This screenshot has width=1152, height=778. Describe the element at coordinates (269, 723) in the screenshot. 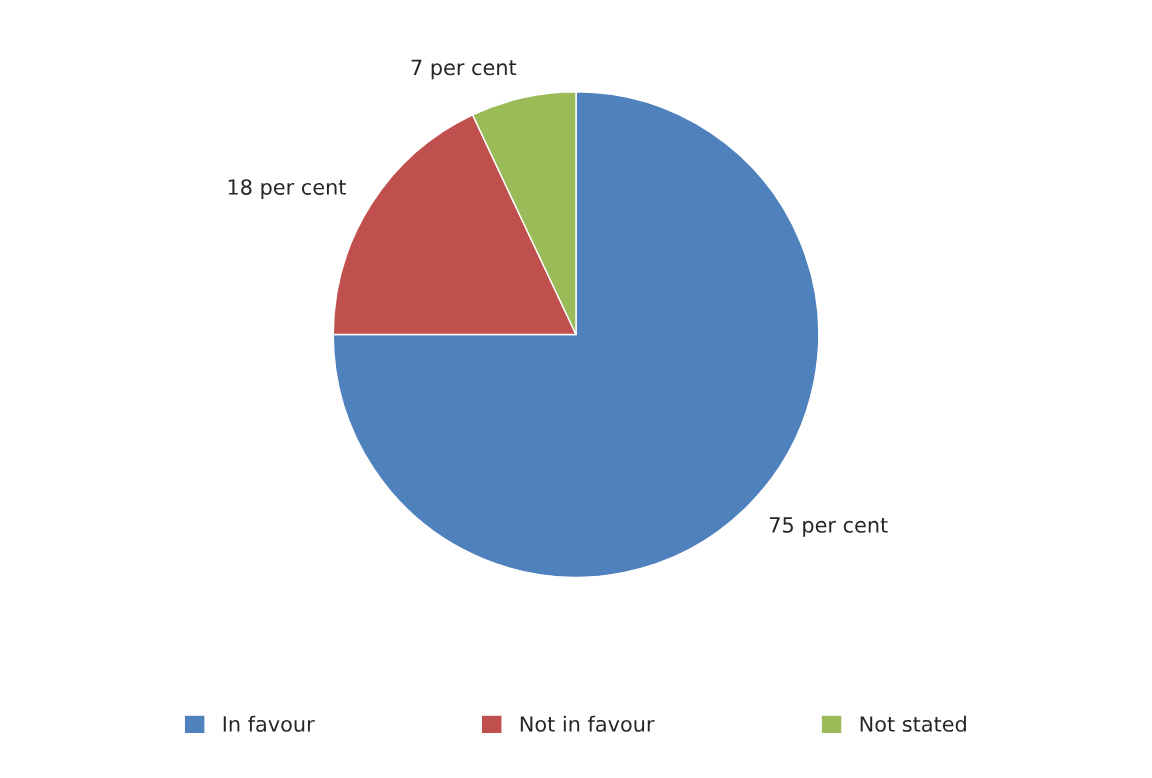

I see `legend-label: In favour` at that location.